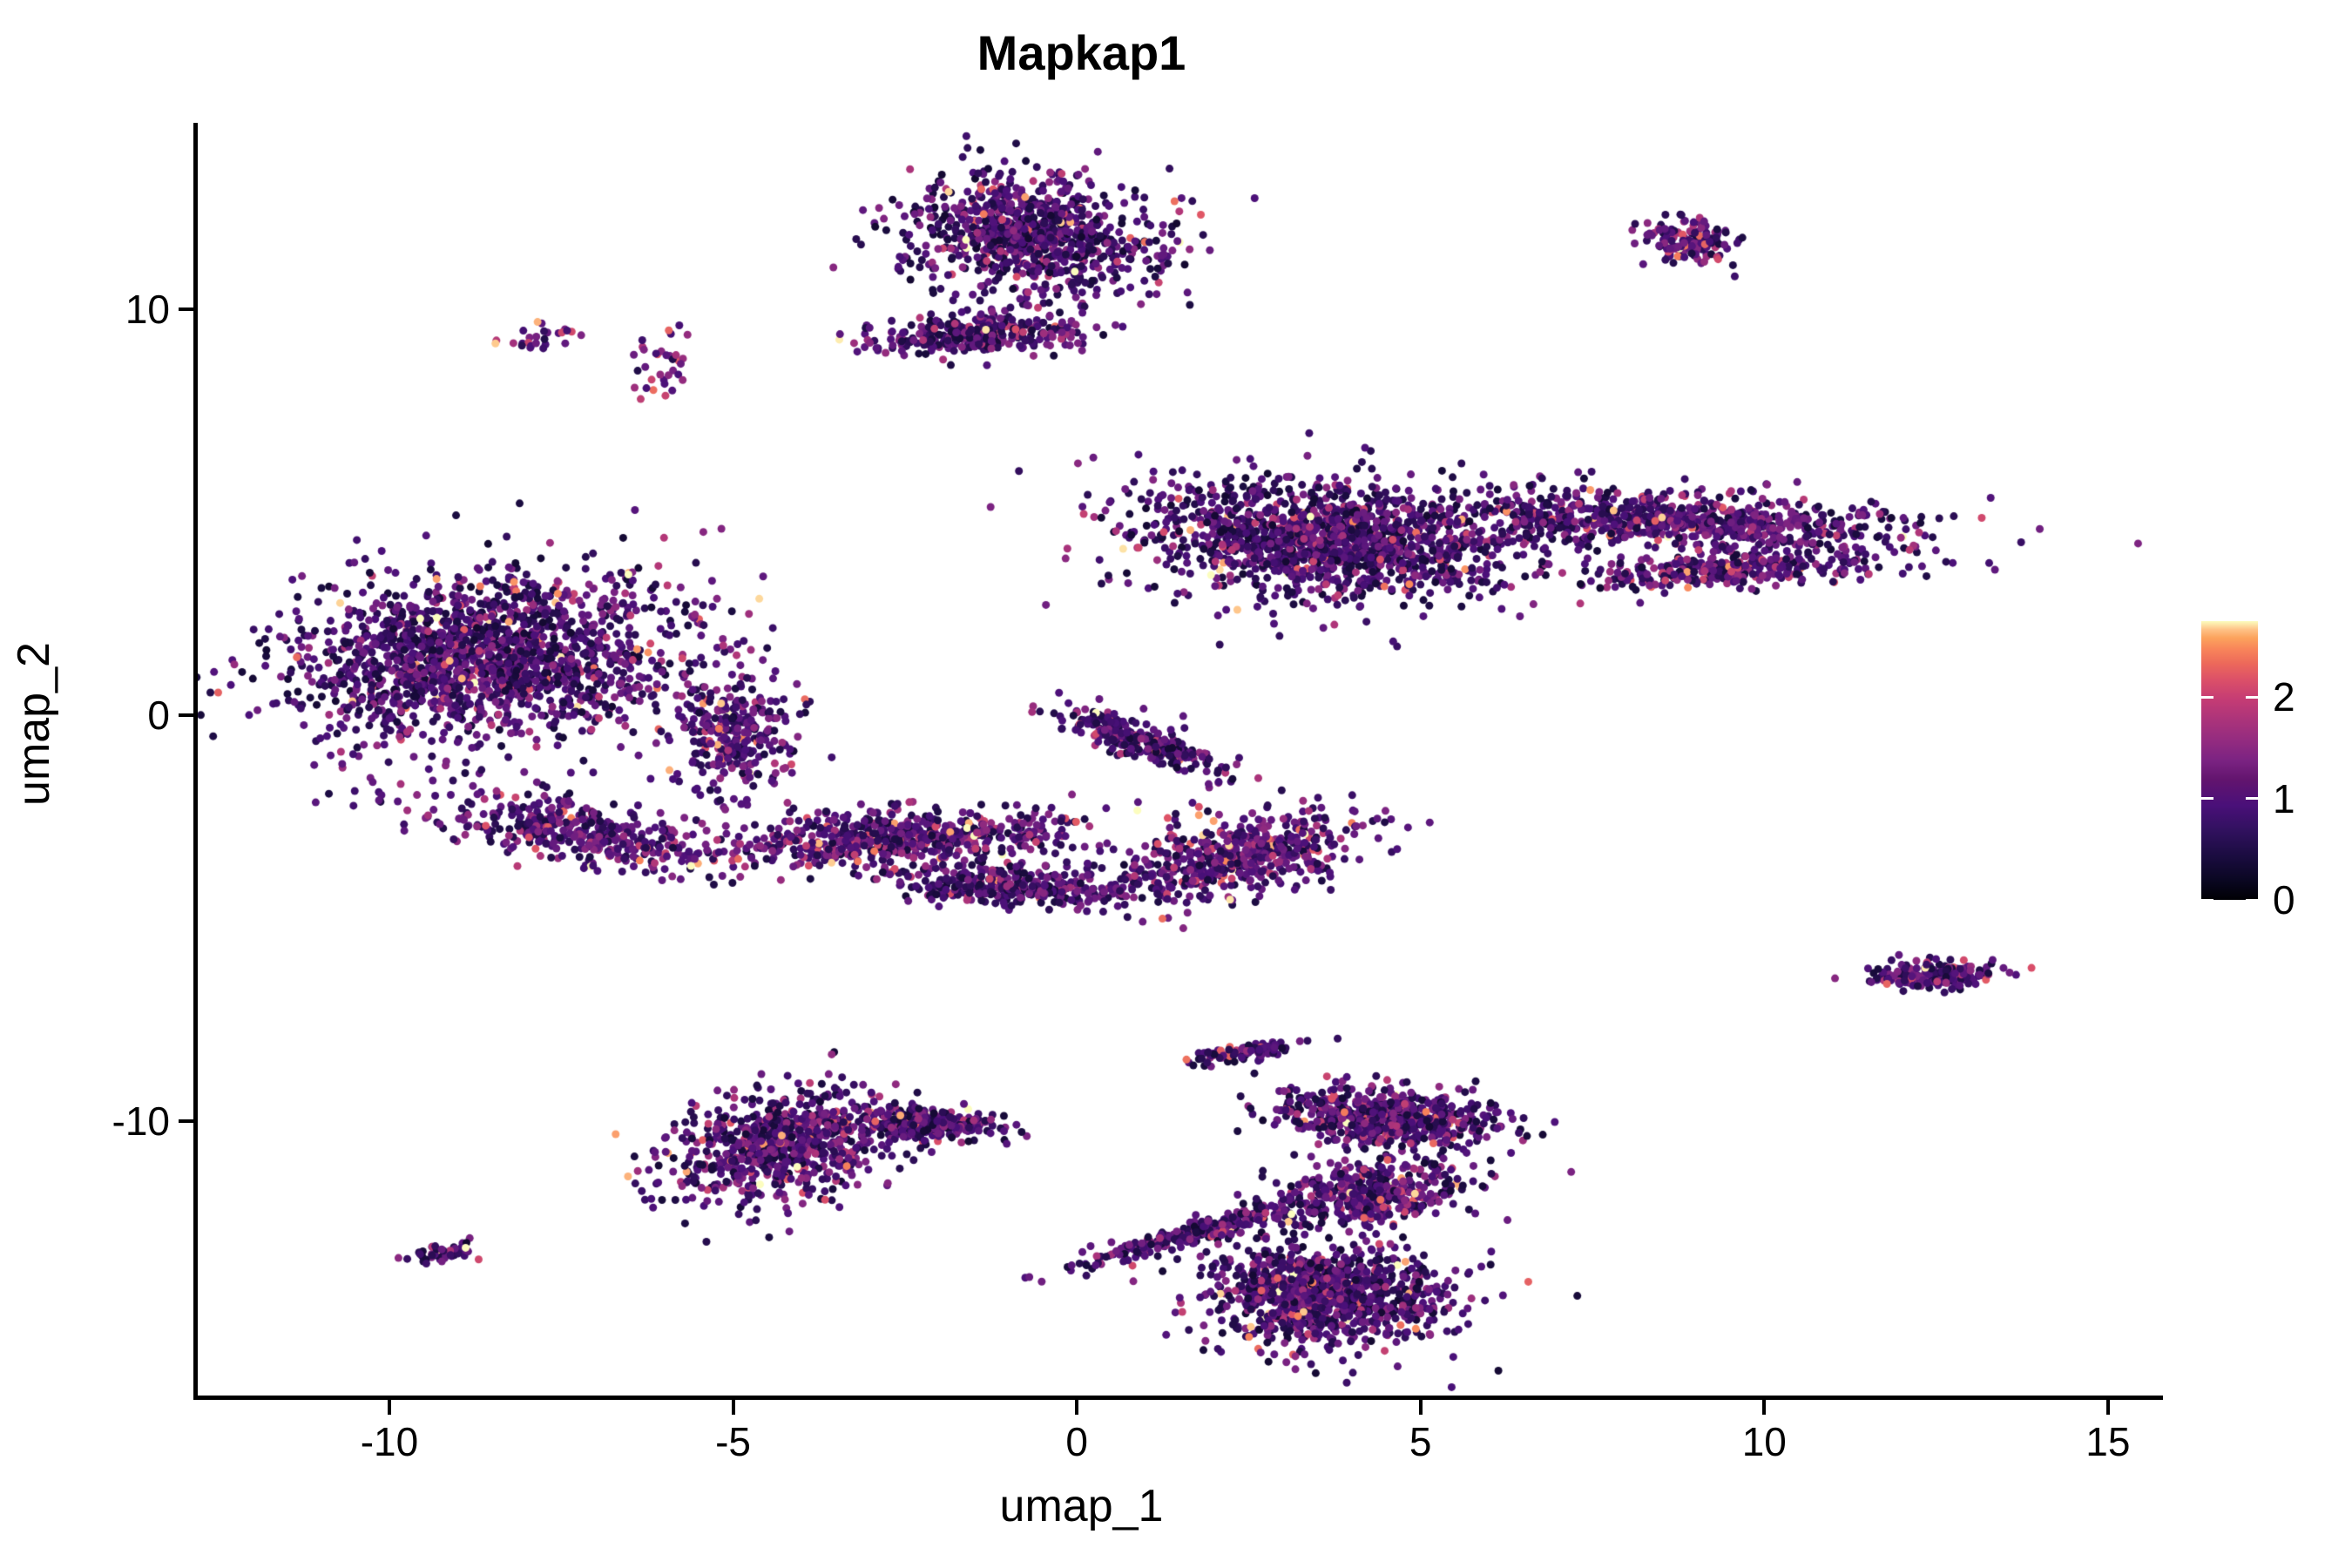  I want to click on y-axis-line, so click(195, 761).